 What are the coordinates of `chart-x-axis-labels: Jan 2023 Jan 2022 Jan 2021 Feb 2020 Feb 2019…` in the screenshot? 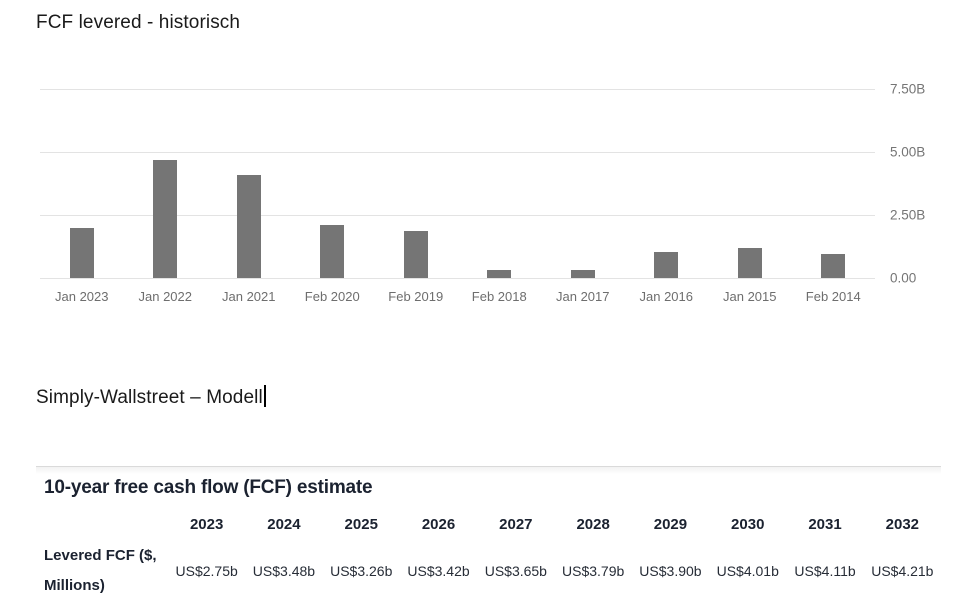 It's located at (457, 298).